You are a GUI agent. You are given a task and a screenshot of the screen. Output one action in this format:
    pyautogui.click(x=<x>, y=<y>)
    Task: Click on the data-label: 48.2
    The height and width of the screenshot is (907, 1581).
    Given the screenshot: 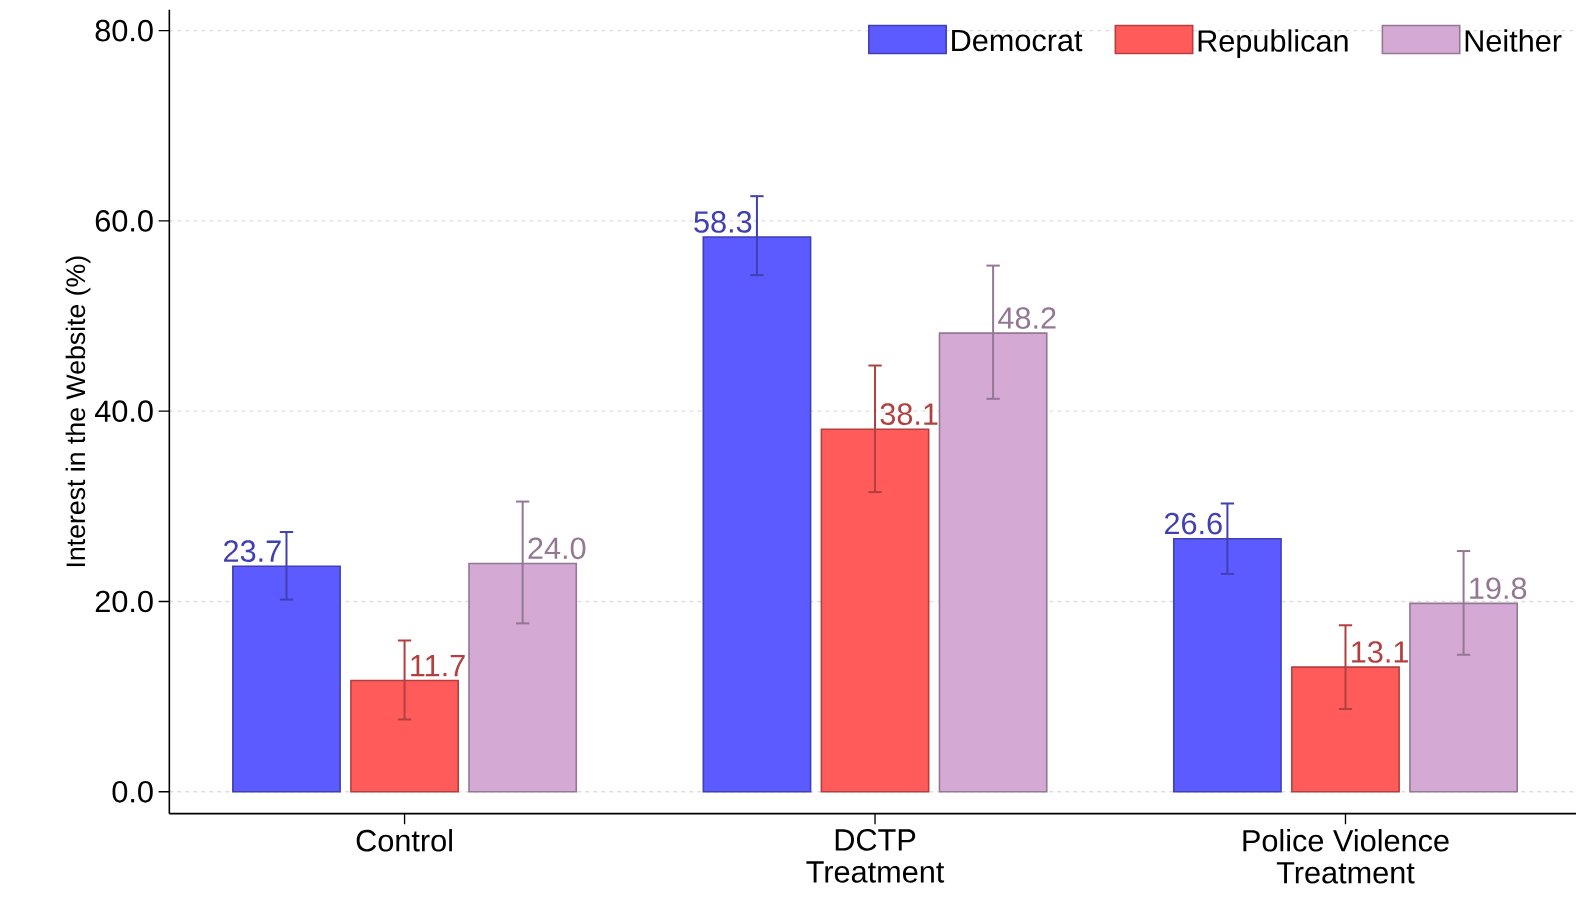 What is the action you would take?
    pyautogui.click(x=1027, y=318)
    